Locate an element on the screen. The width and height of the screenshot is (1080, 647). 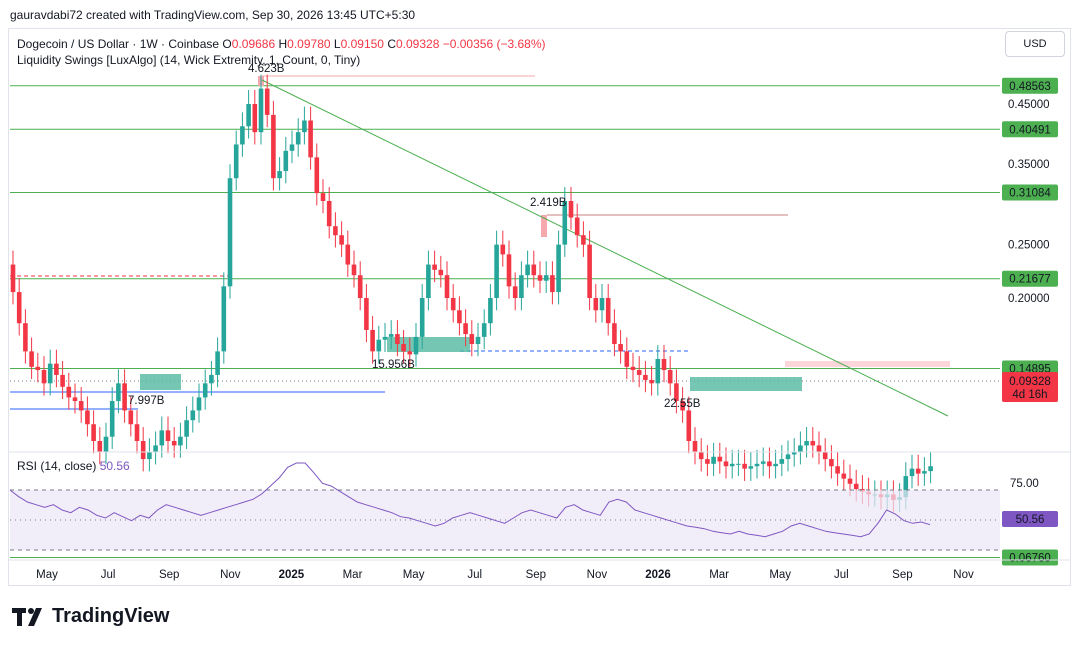
currency-button: USD is located at coordinates (1035, 44).